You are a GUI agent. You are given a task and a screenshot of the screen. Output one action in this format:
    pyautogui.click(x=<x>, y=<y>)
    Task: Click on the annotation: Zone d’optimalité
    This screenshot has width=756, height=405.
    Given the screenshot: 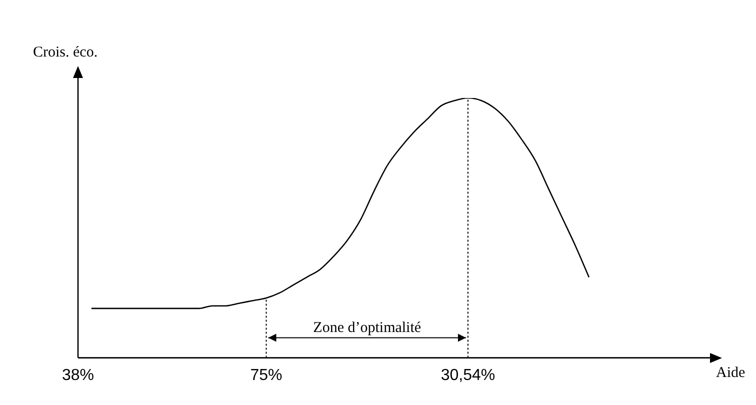 What is the action you would take?
    pyautogui.click(x=367, y=328)
    